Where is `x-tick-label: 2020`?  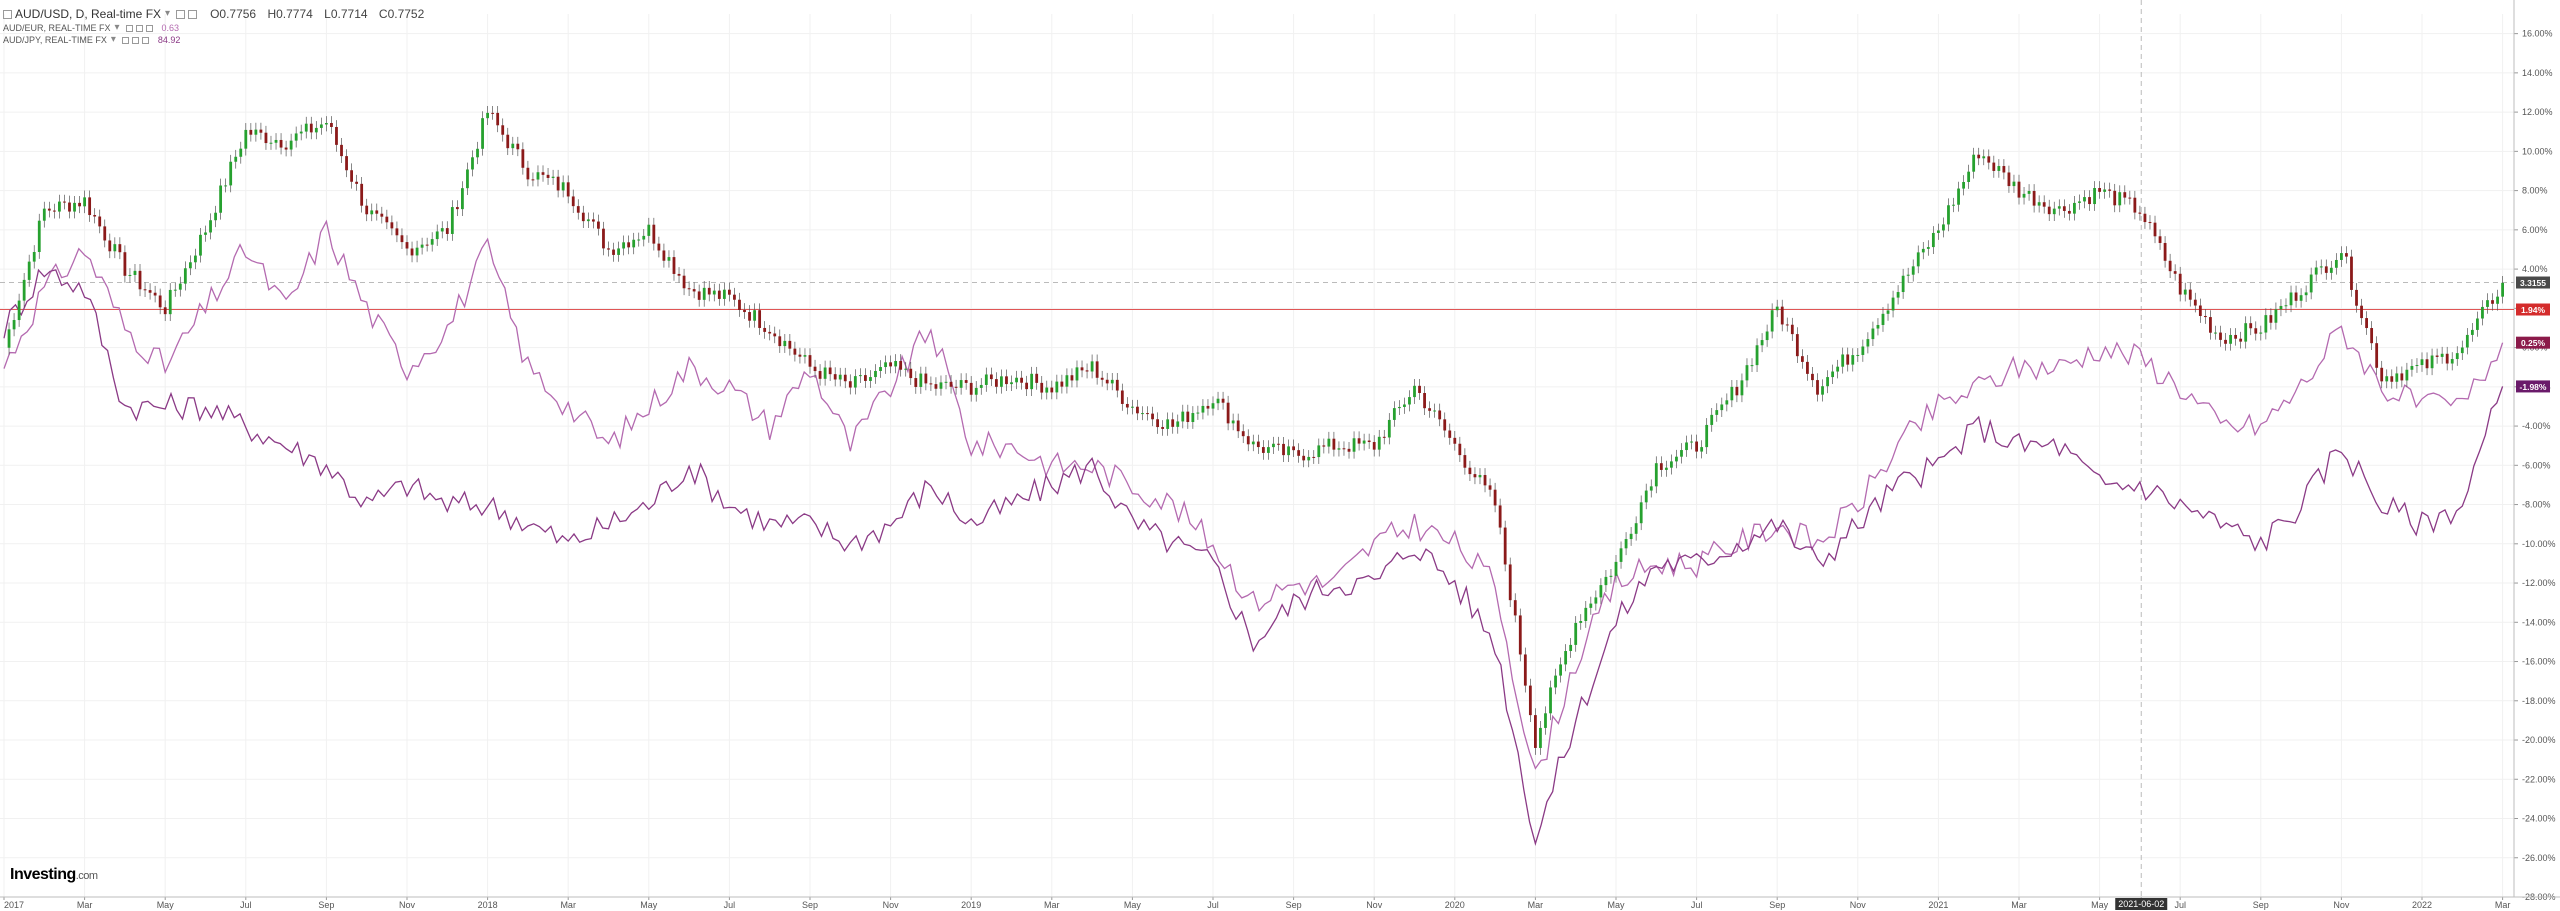 x-tick-label: 2020 is located at coordinates (1455, 905).